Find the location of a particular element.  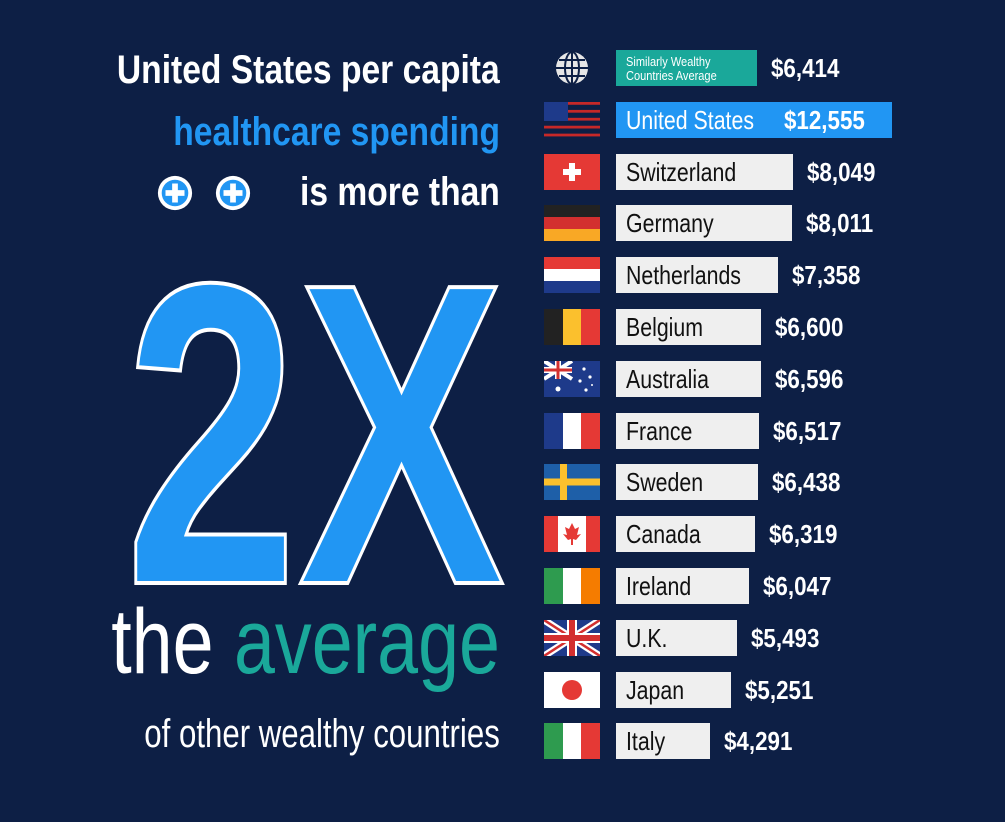

bar-value-label: $6,596 is located at coordinates (809, 378).